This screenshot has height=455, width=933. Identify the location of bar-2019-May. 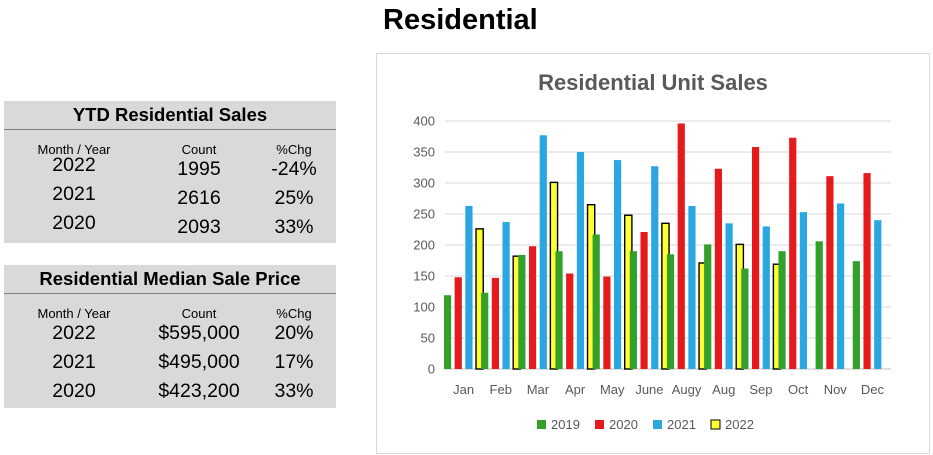
(596, 301).